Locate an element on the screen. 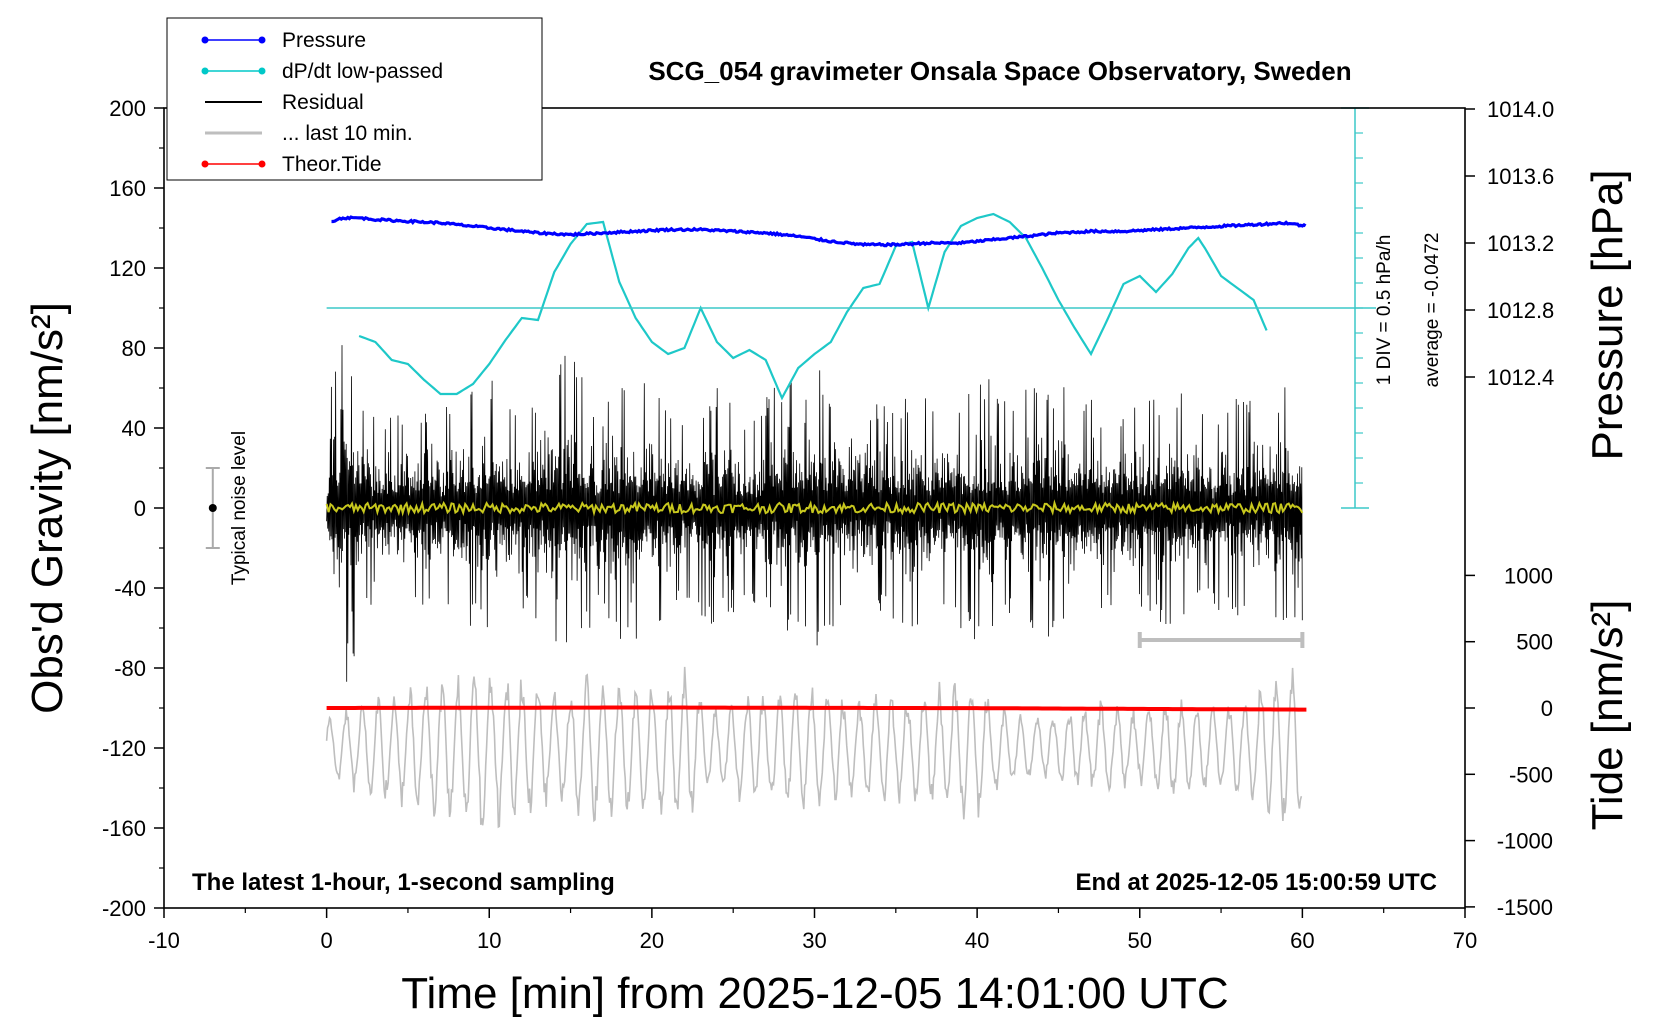  noise-level-label: Typical noise level is located at coordinates (239, 508).